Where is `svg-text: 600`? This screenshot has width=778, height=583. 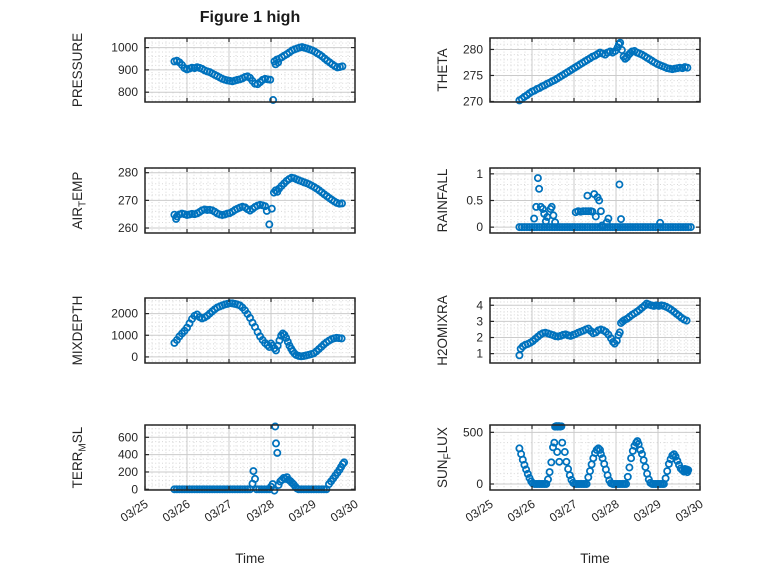
svg-text: 600 is located at coordinates (128, 437).